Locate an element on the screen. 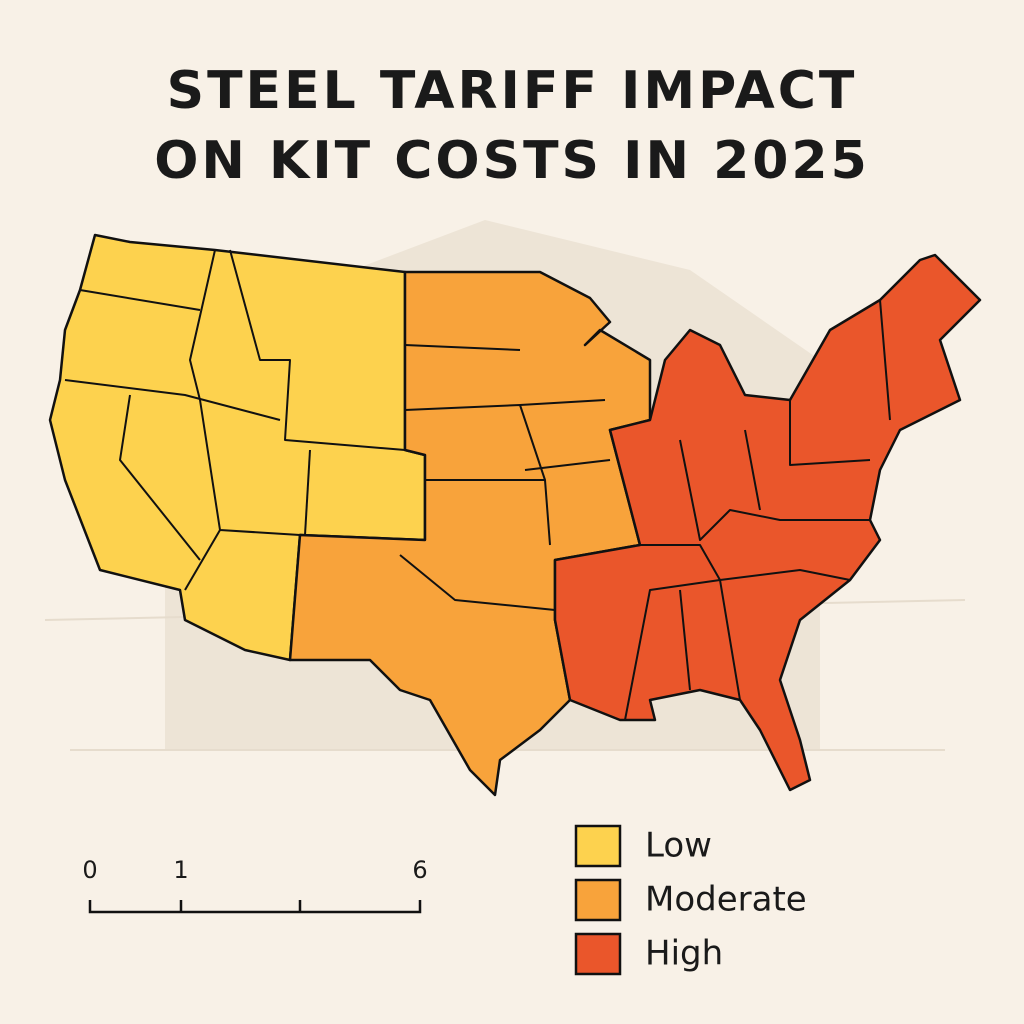  scale-line is located at coordinates (255, 907).